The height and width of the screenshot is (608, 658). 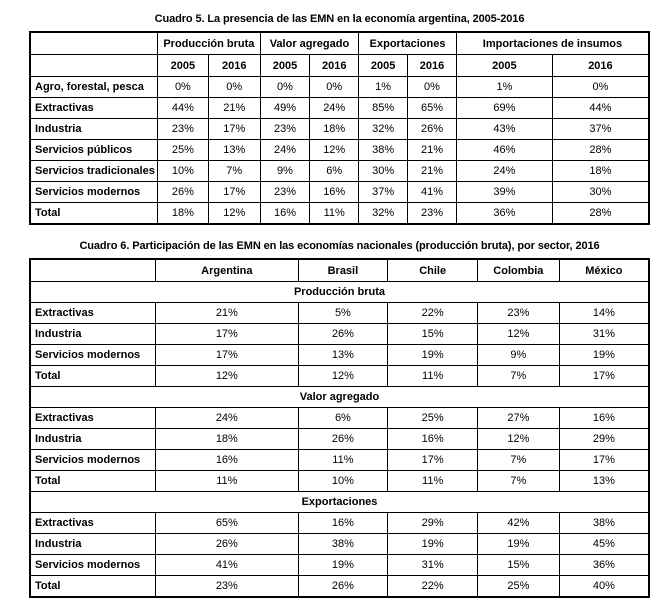 I want to click on row-label-cell: Total, so click(x=93, y=481).